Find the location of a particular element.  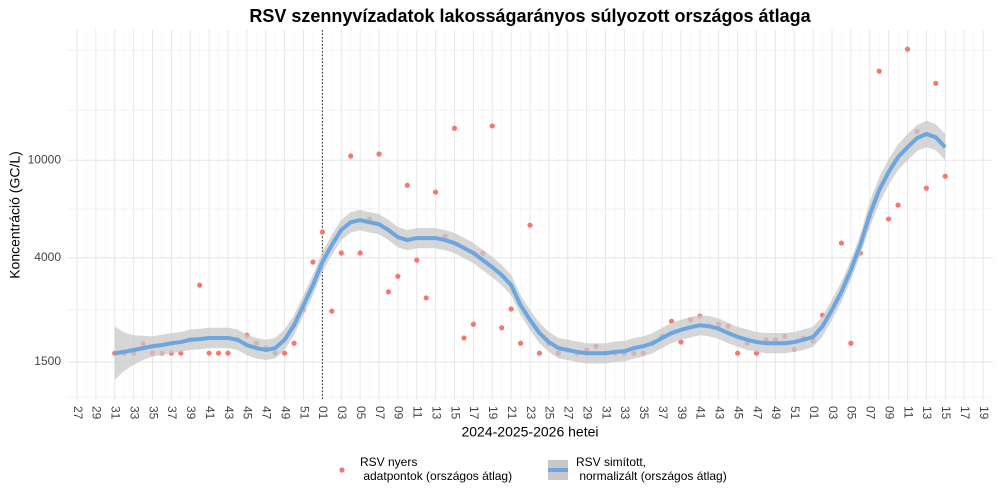

y-tick-label: 4000 is located at coordinates (47, 257).